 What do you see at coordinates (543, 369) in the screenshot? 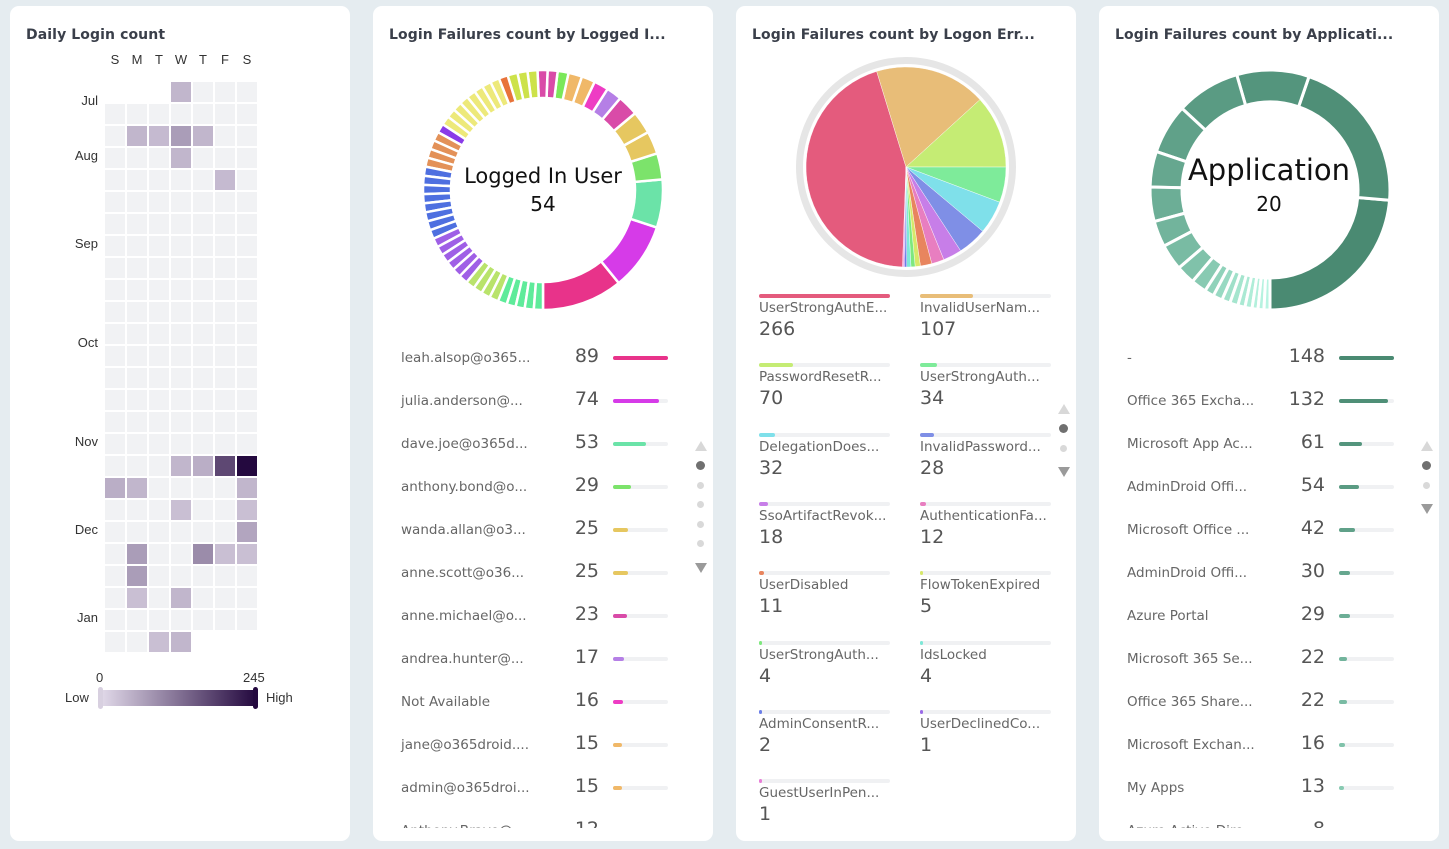
I see `list-item: leah.alsop@o365... 89` at bounding box center [543, 369].